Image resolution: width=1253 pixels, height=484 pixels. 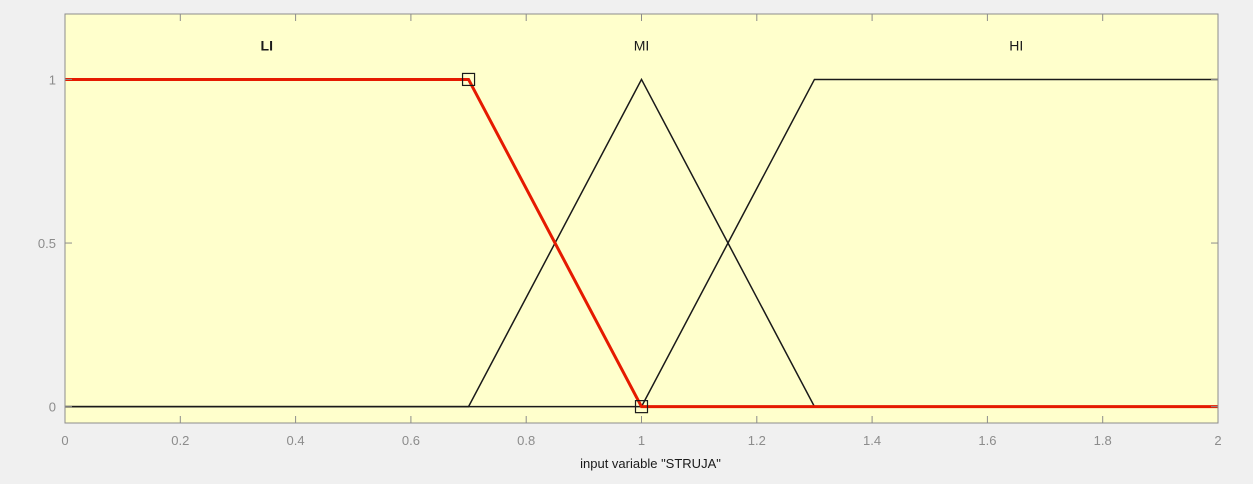 I want to click on membership-function-labels: LI MI HI, so click(x=642, y=45).